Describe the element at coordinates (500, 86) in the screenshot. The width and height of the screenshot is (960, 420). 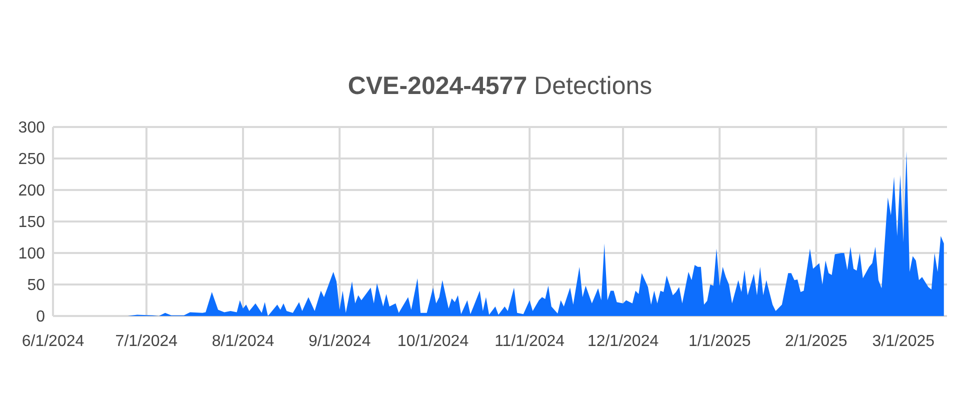
I see `chart-title: CVE-2024-4577 Detections` at that location.